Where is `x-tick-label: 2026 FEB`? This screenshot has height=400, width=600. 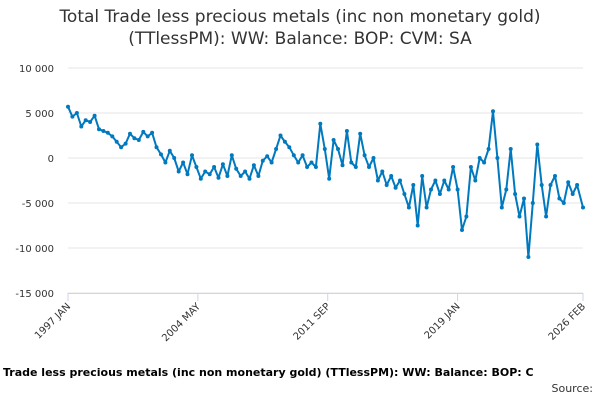 x-tick-label: 2026 FEB is located at coordinates (568, 322).